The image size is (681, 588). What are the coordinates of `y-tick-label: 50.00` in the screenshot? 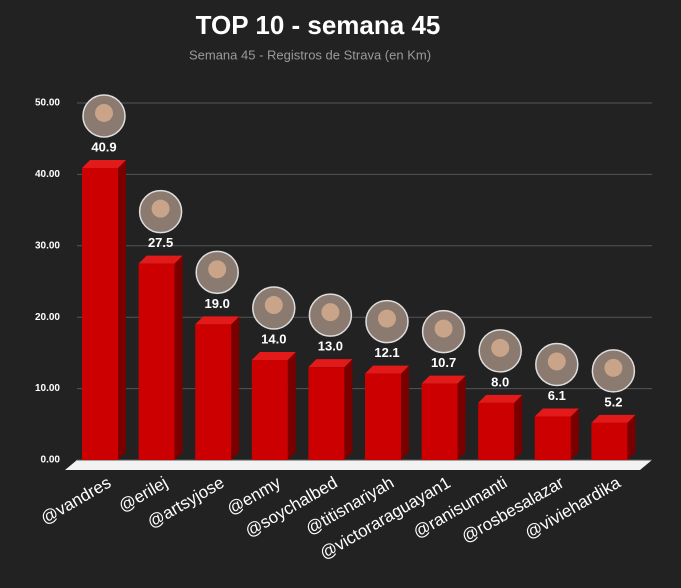 It's located at (47, 103).